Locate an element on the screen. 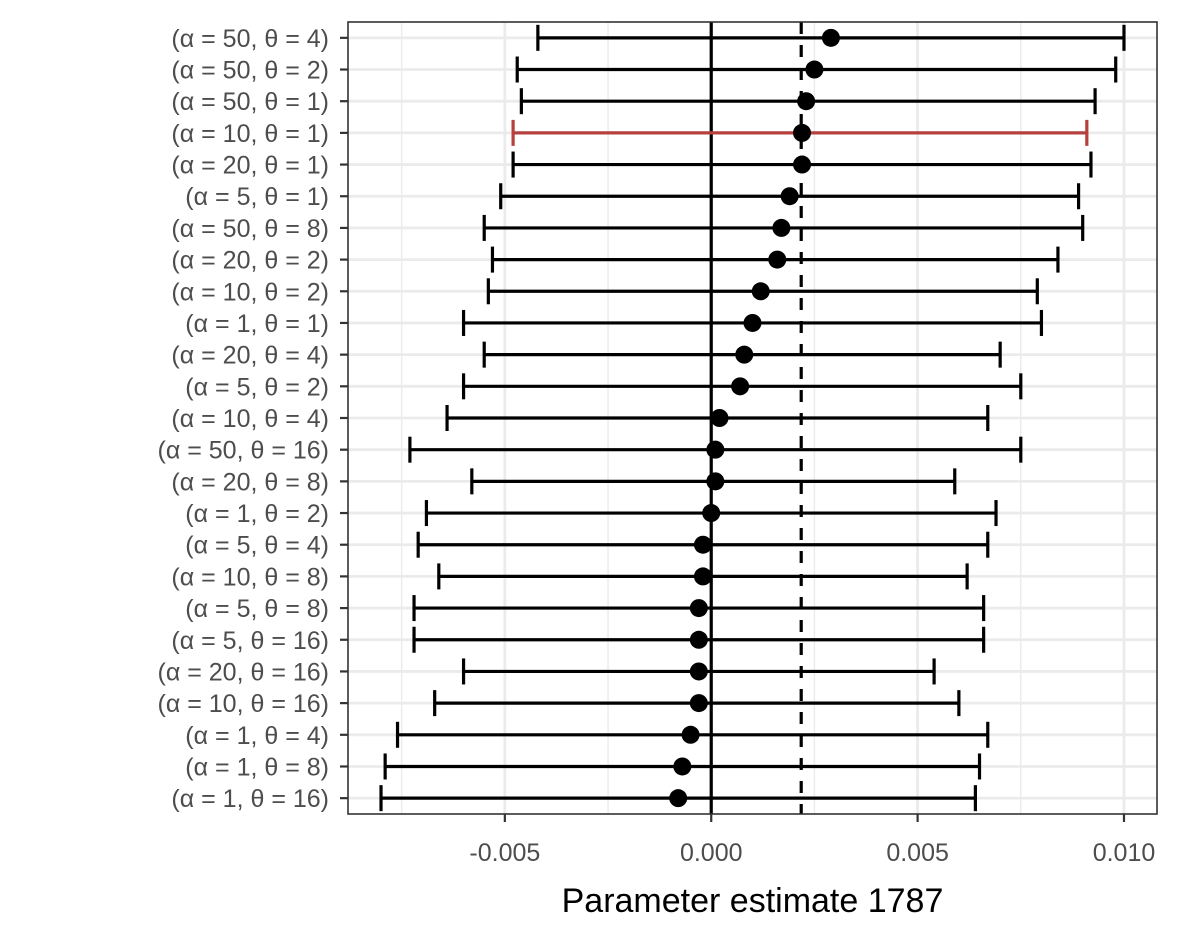 The image size is (1181, 944). y-tick-label: (α = 50, θ = 1) is located at coordinates (250, 102).